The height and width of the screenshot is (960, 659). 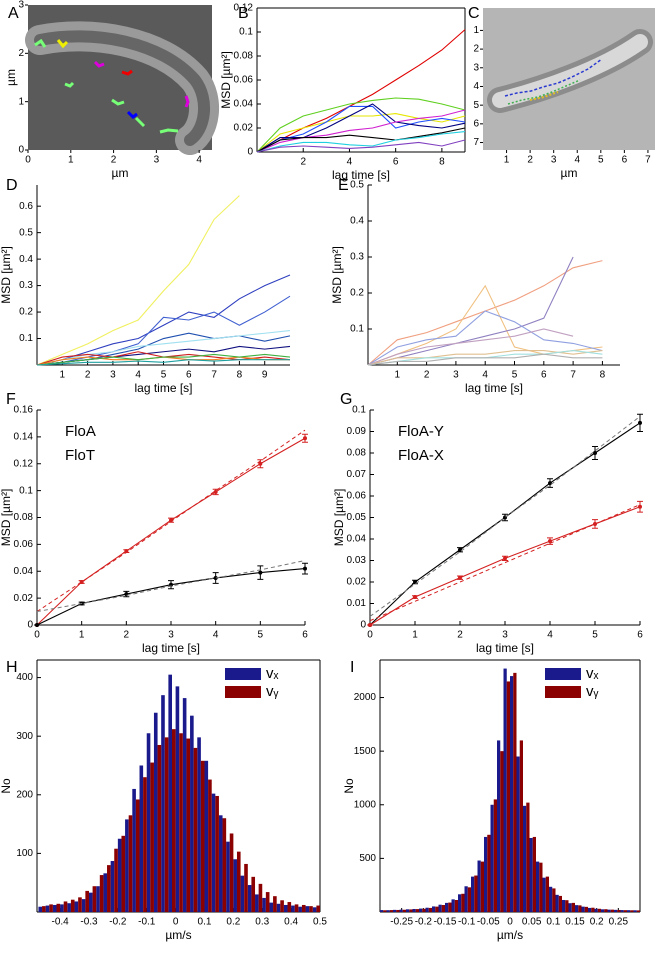 What do you see at coordinates (365, 751) in the screenshot?
I see `y-tick-label: 1500` at bounding box center [365, 751].